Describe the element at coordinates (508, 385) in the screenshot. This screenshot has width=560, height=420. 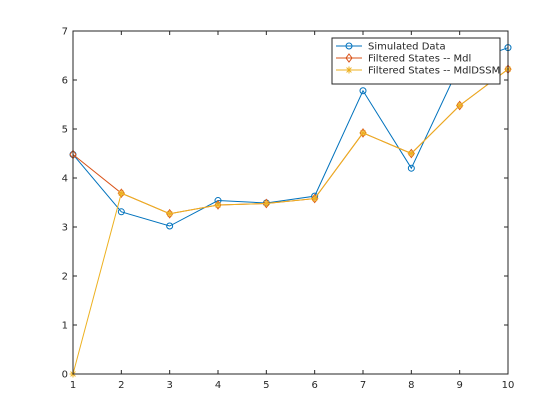
I see `x-tick-label: 10` at that location.